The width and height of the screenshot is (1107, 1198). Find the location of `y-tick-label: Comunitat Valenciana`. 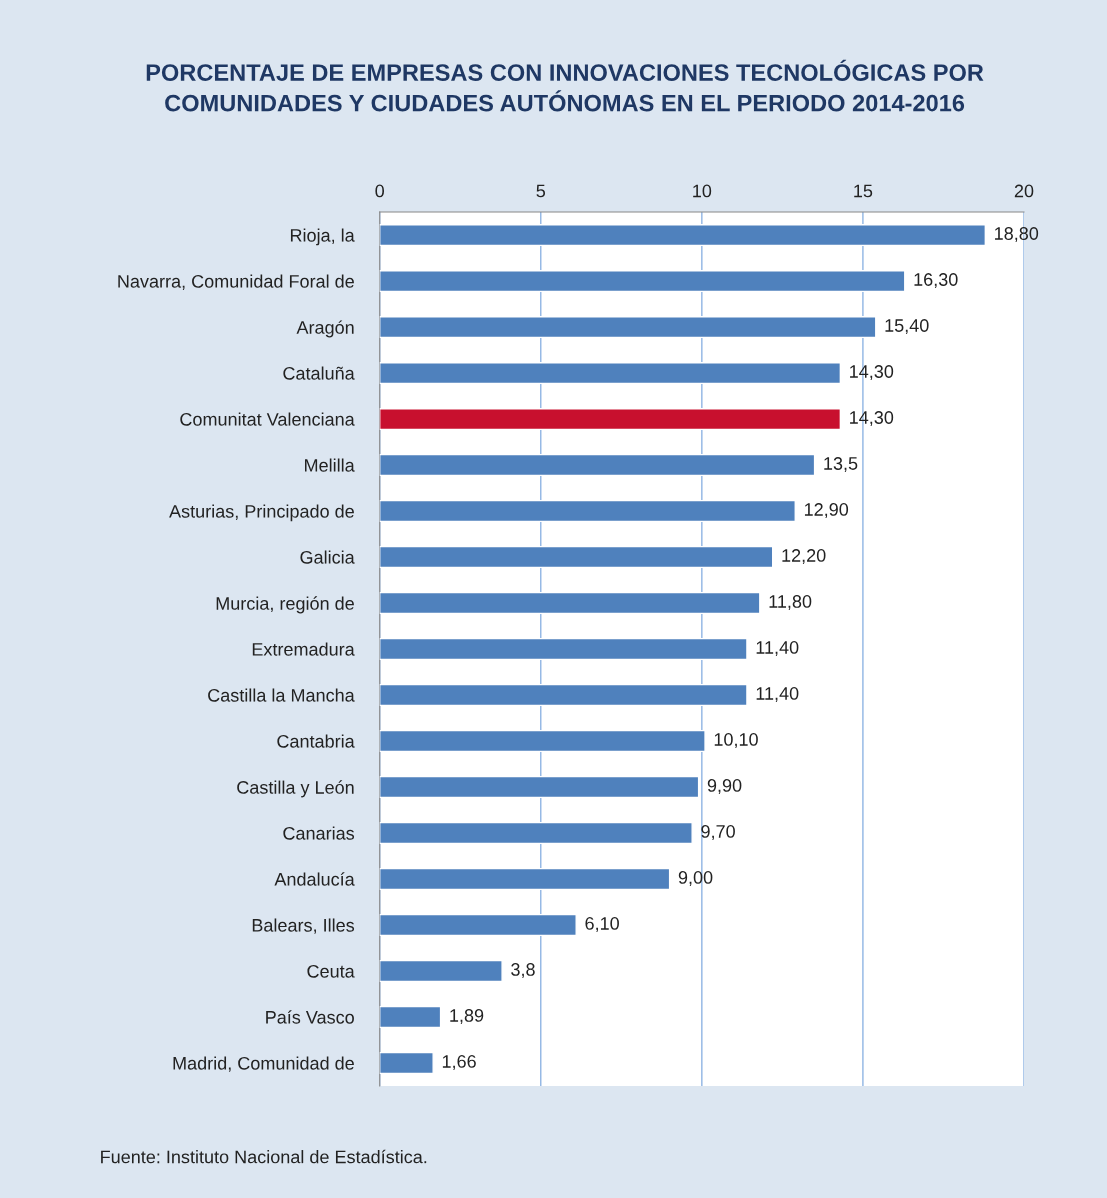

y-tick-label: Comunitat Valenciana is located at coordinates (267, 419).